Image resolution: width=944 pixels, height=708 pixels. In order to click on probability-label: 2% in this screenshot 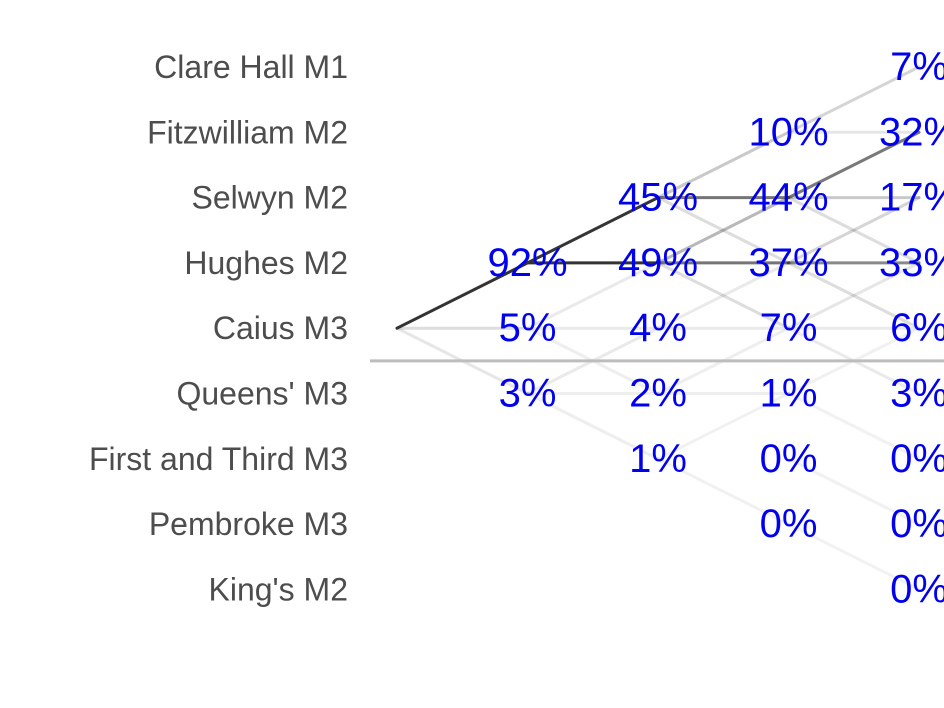, I will do `click(658, 394)`.